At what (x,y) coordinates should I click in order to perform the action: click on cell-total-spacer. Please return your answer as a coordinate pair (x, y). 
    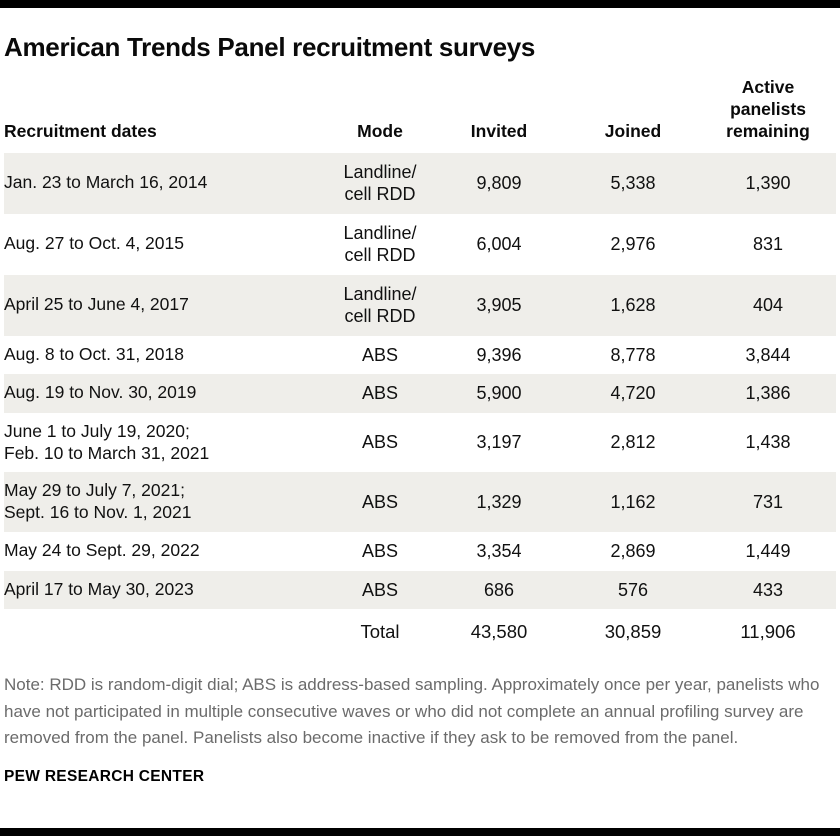
    Looking at the image, I should click on (166, 630).